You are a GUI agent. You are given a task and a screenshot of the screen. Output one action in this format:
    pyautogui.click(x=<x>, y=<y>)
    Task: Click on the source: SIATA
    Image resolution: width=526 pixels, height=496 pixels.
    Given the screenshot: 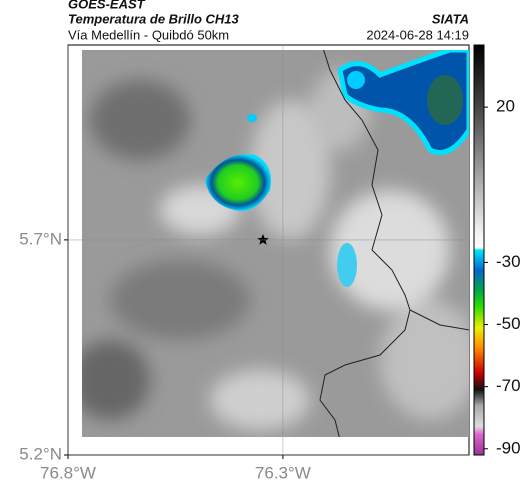 What is the action you would take?
    pyautogui.click(x=450, y=18)
    